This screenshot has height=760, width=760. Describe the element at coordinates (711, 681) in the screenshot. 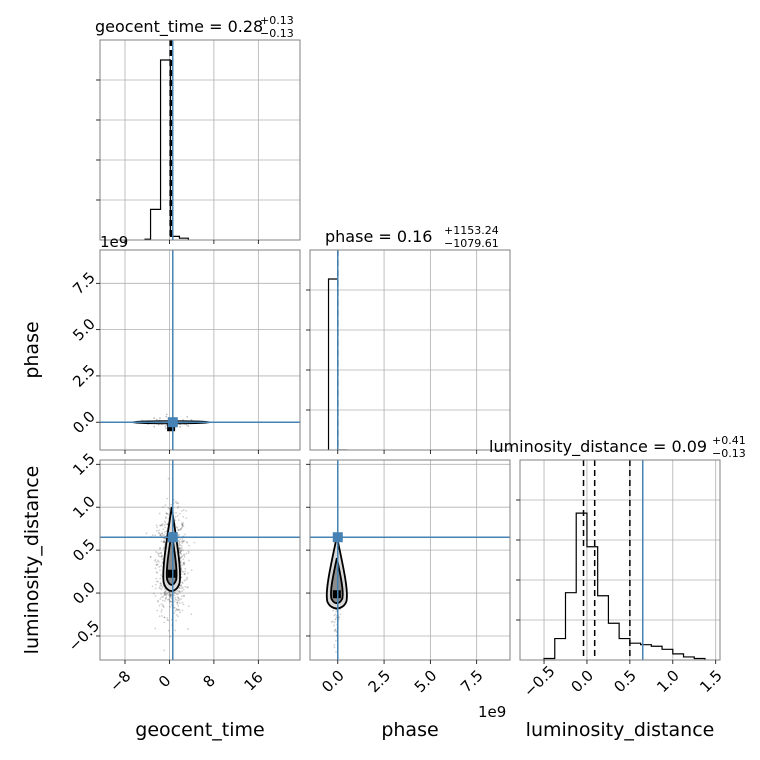

I see `x-tick-label-luminosity-distance: 1.5` at that location.